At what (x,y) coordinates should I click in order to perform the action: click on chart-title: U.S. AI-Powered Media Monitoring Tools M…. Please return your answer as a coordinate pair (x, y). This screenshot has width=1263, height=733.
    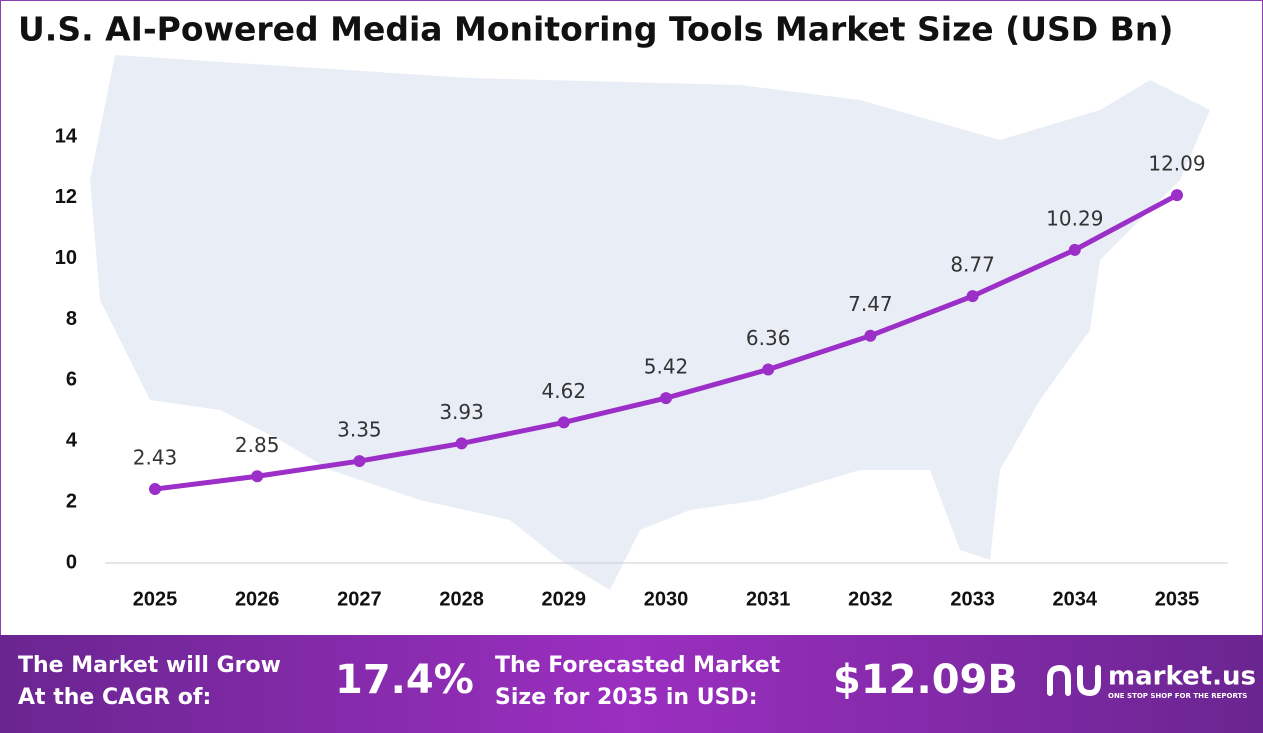
    Looking at the image, I should click on (595, 29).